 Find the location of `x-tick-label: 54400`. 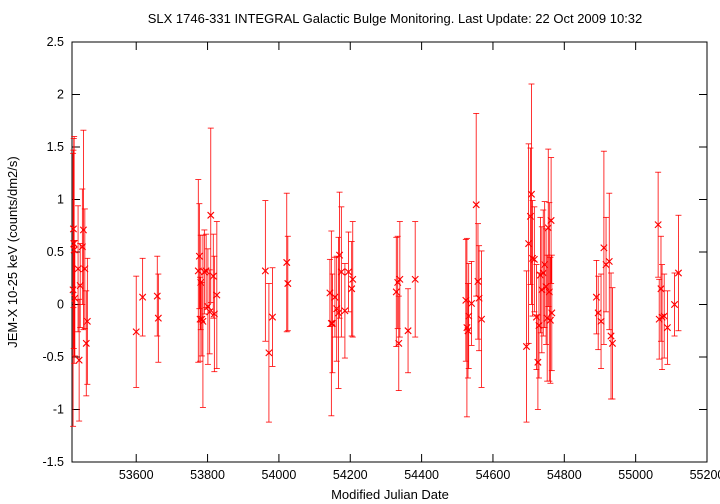

x-tick-label: 54400 is located at coordinates (421, 475).